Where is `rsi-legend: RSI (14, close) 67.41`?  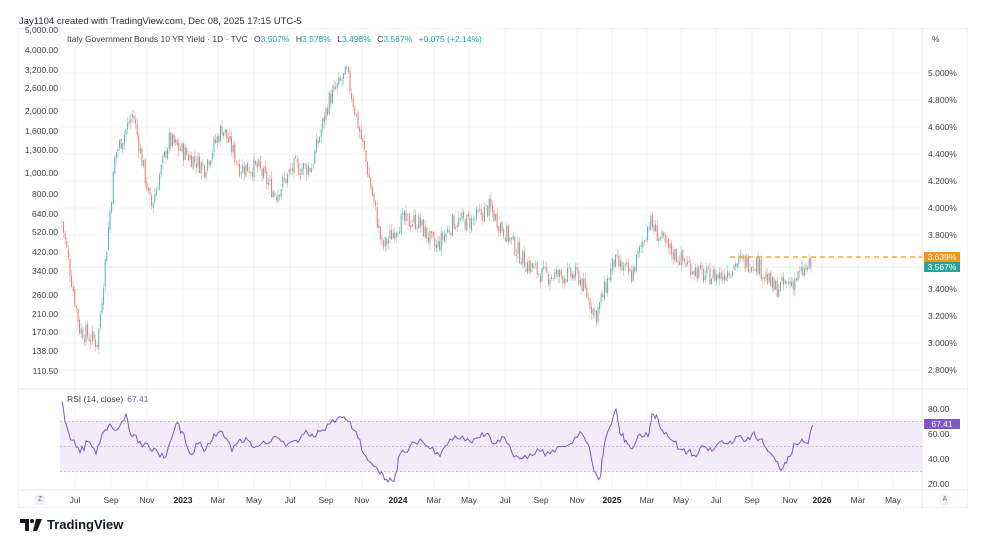 rsi-legend: RSI (14, close) 67.41 is located at coordinates (108, 399).